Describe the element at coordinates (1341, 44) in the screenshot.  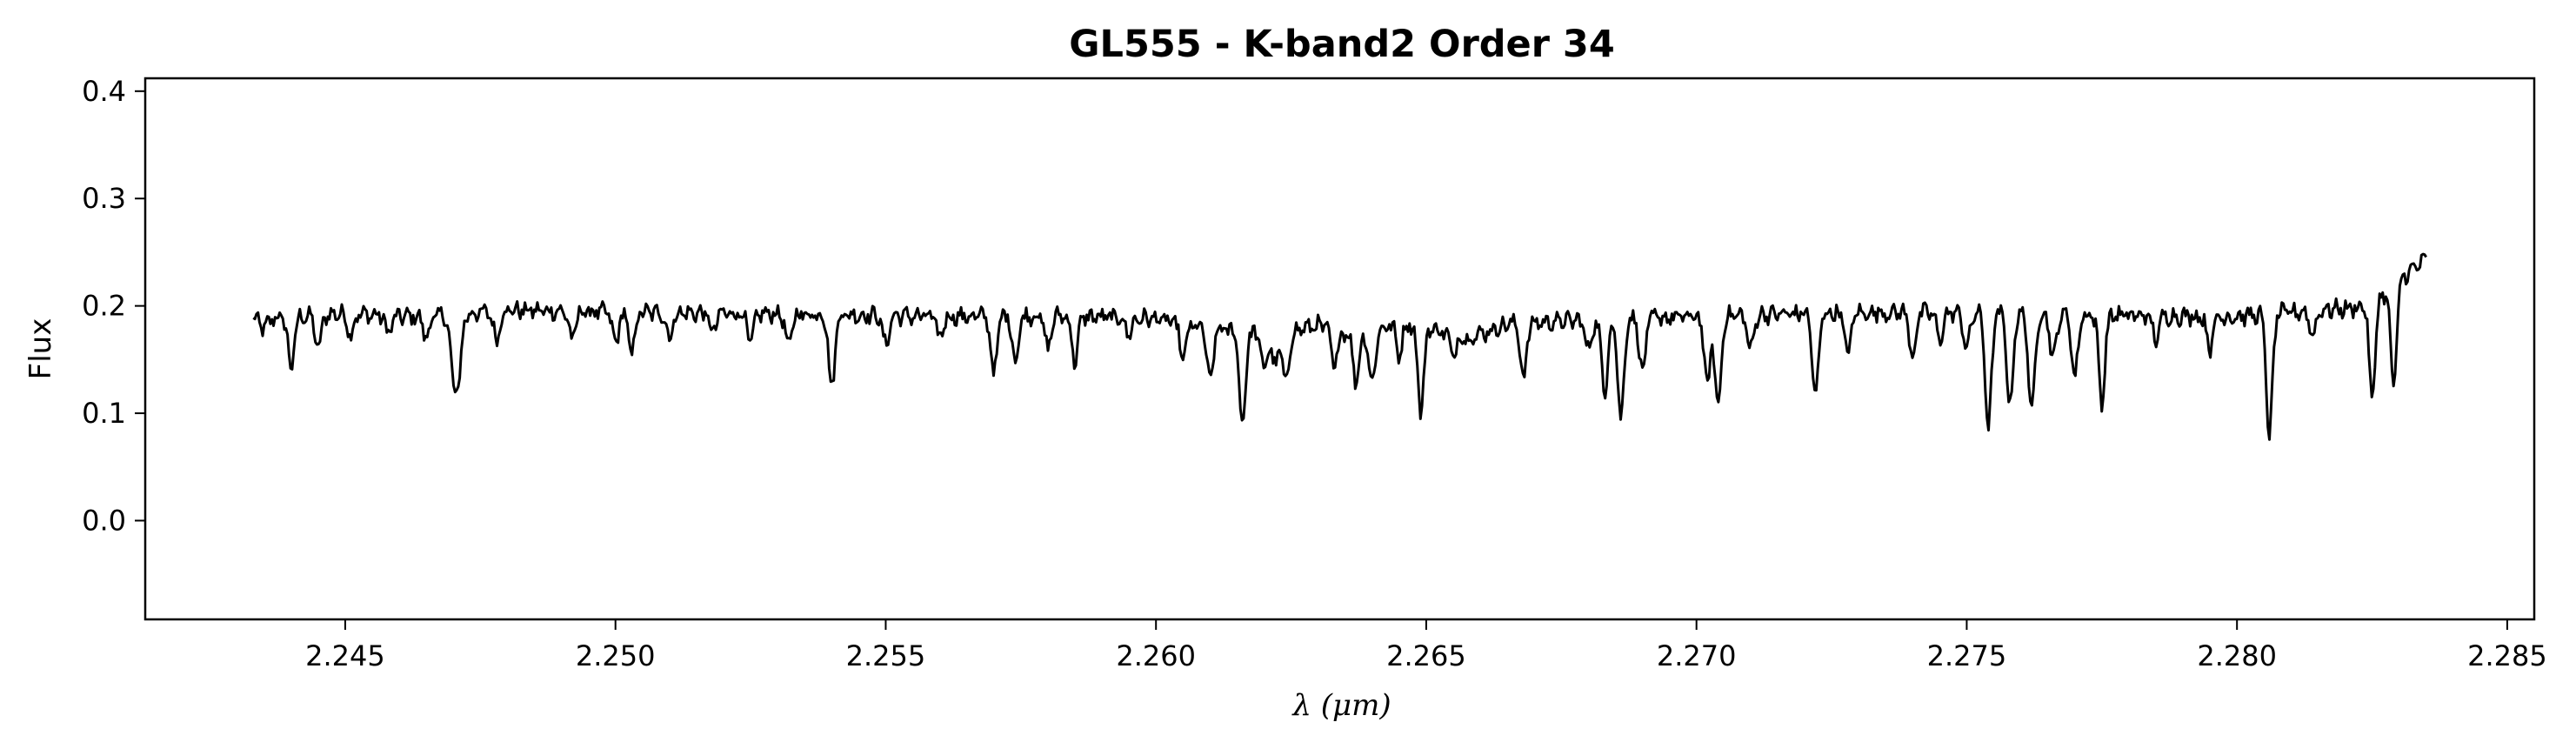
I see `chart-title: GL555 - K-band2 Order 34` at that location.